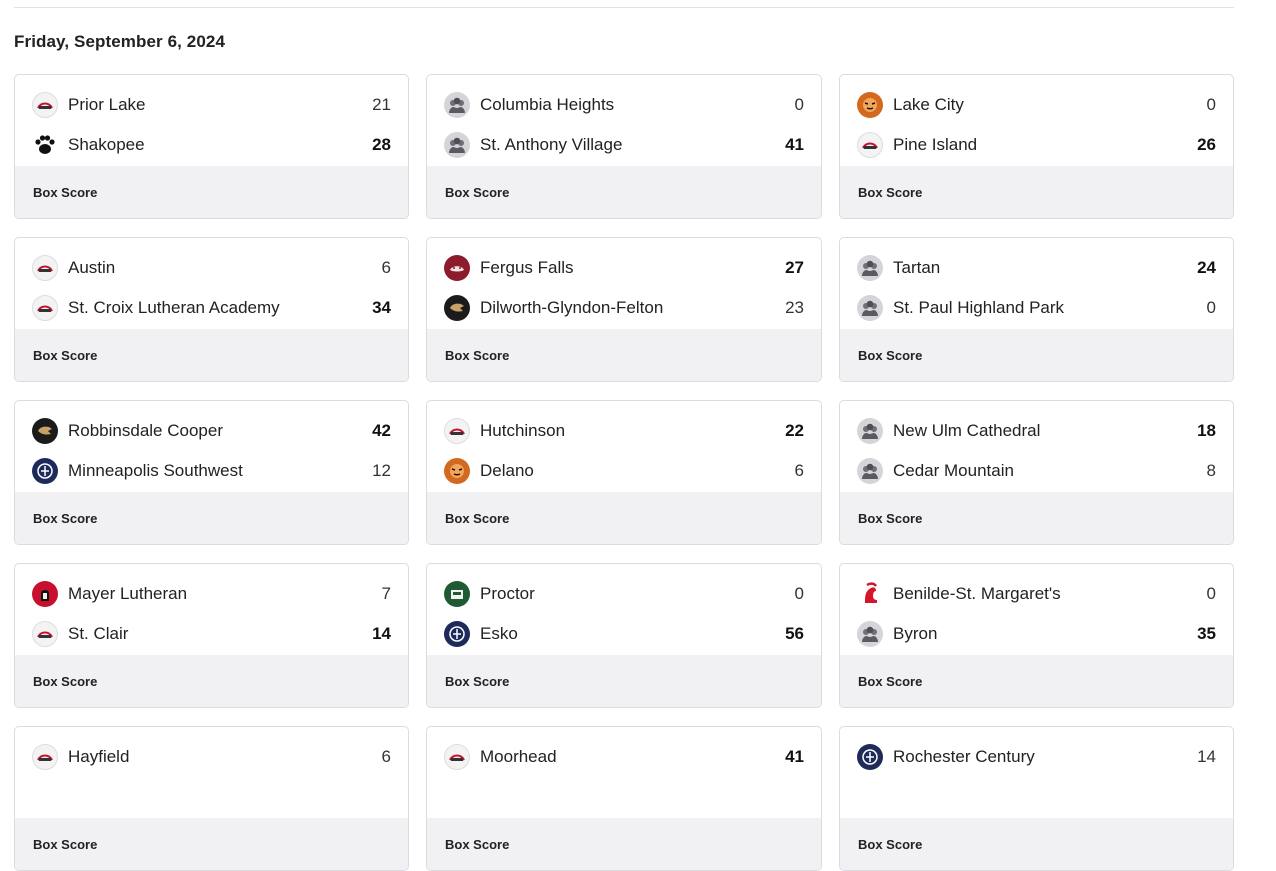 This screenshot has height=871, width=1276. I want to click on team-score: 24, so click(1206, 267).